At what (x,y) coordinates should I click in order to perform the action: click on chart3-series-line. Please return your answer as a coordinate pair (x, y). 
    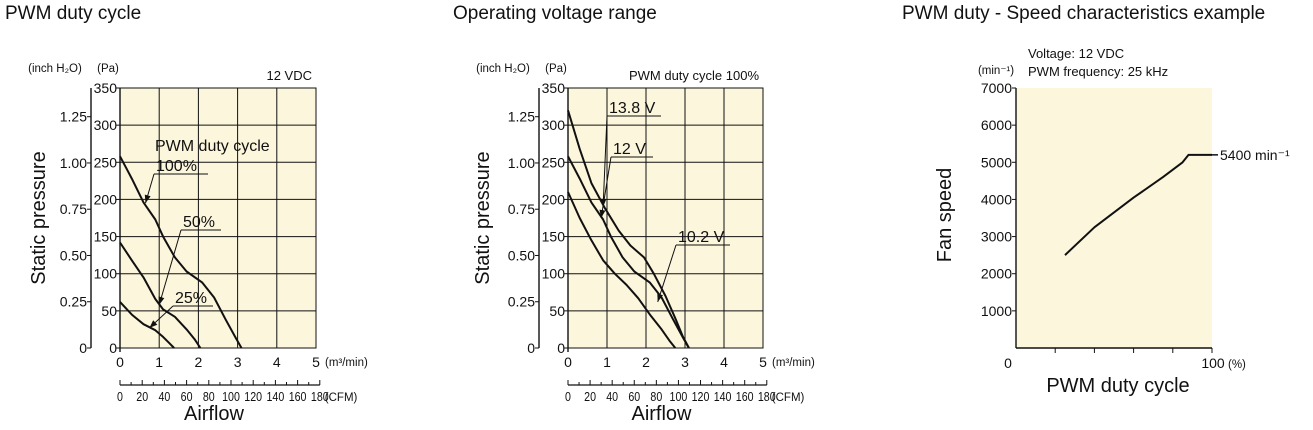
    Looking at the image, I should click on (1138, 204).